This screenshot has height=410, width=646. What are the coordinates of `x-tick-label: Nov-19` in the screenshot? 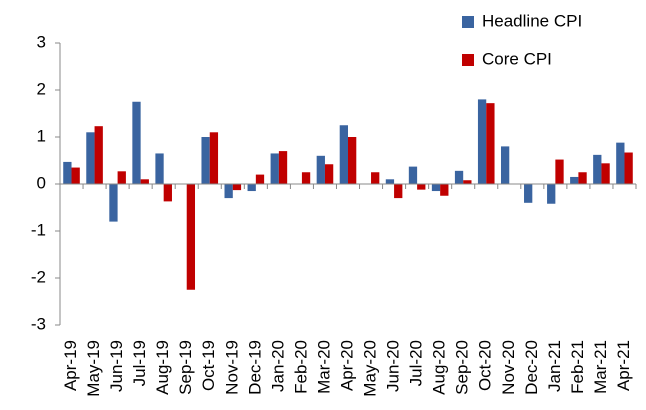 It's located at (231, 367).